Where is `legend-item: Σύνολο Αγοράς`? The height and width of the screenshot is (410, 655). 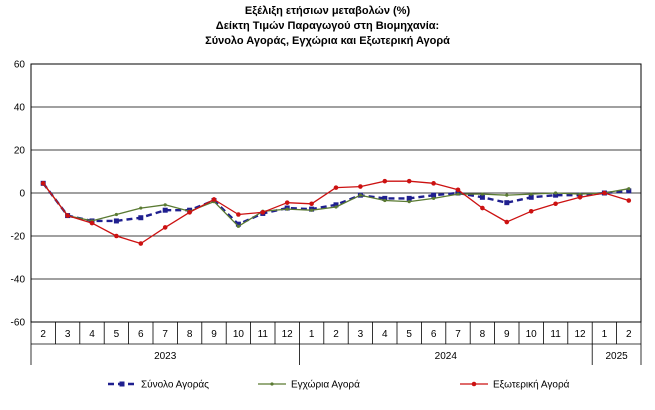 legend-item: Σύνολο Αγοράς is located at coordinates (158, 385).